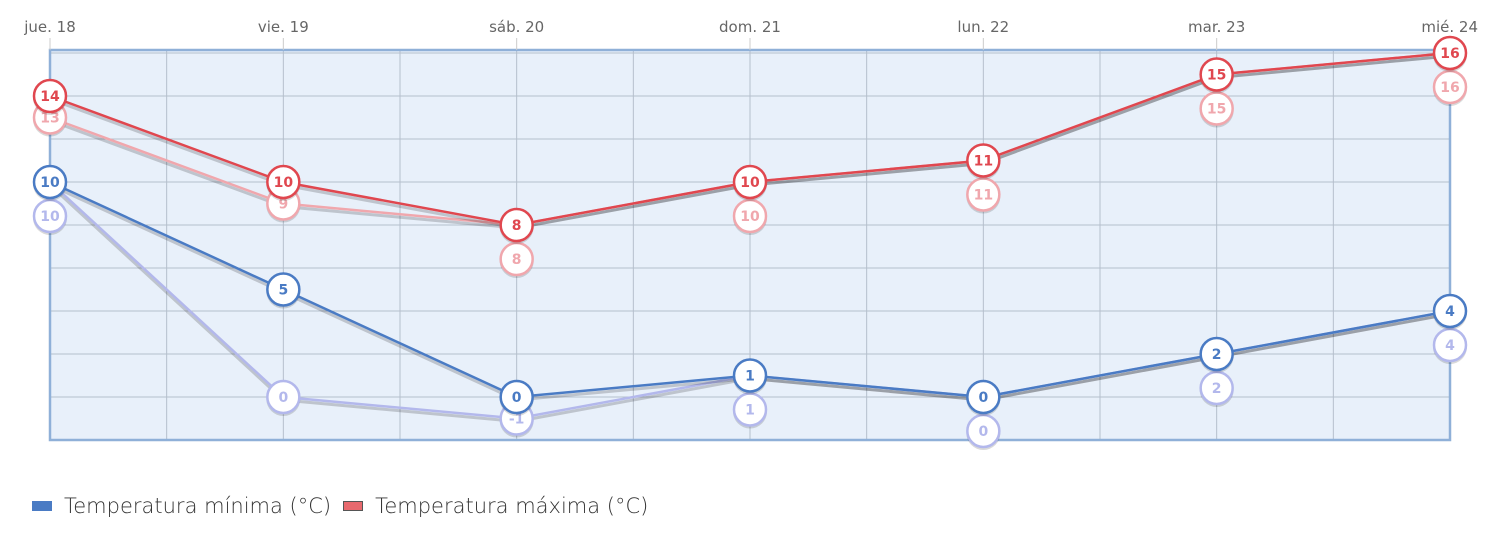 This screenshot has width=1505, height=542. I want to click on data-label: 14, so click(50, 97).